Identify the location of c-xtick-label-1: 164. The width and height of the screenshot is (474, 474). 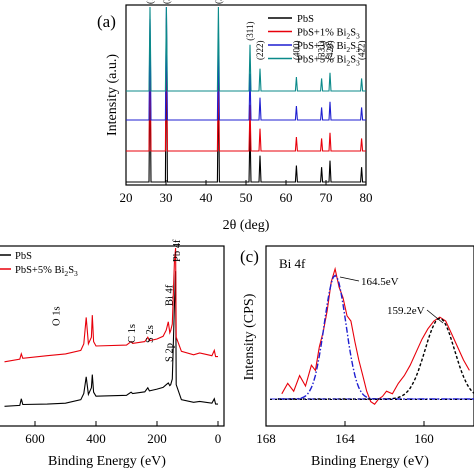
(345, 438).